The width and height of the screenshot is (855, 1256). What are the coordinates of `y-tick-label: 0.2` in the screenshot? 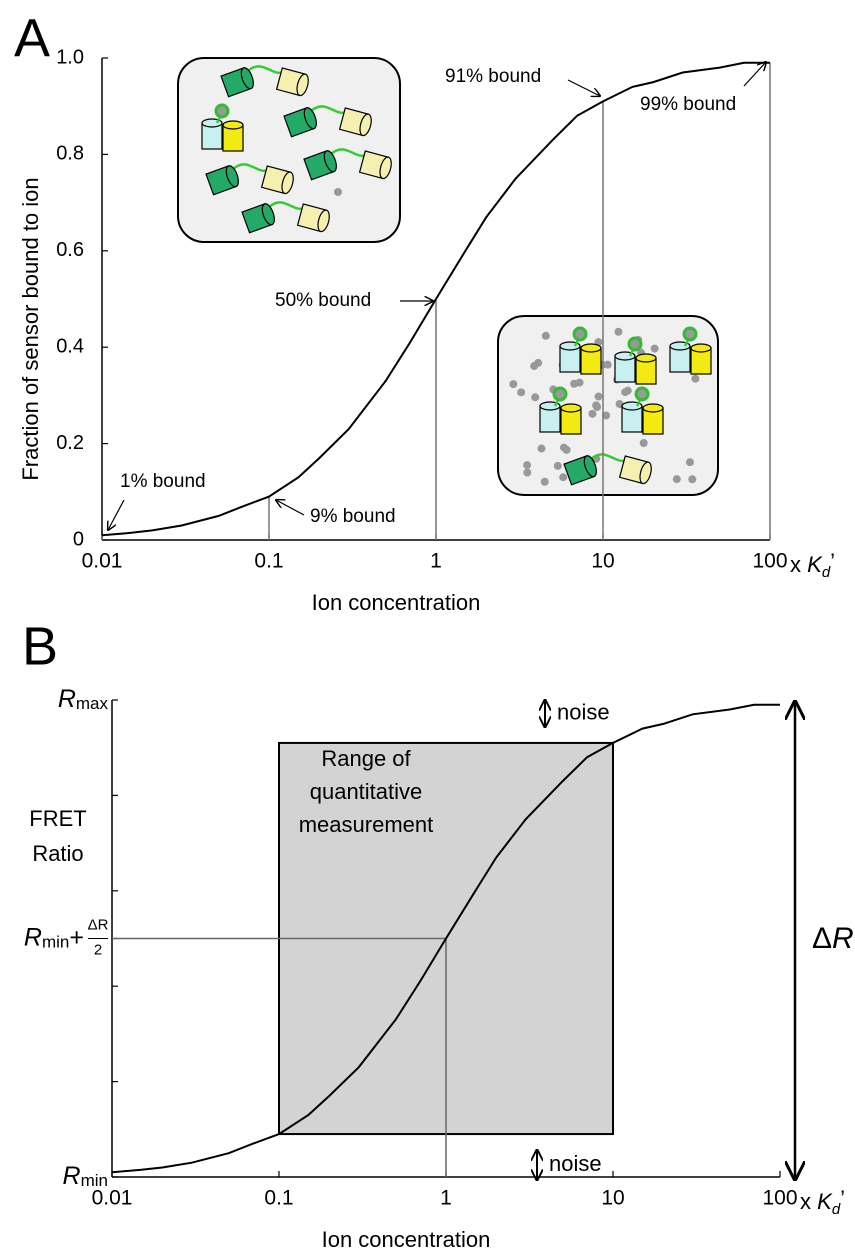 It's located at (70, 443).